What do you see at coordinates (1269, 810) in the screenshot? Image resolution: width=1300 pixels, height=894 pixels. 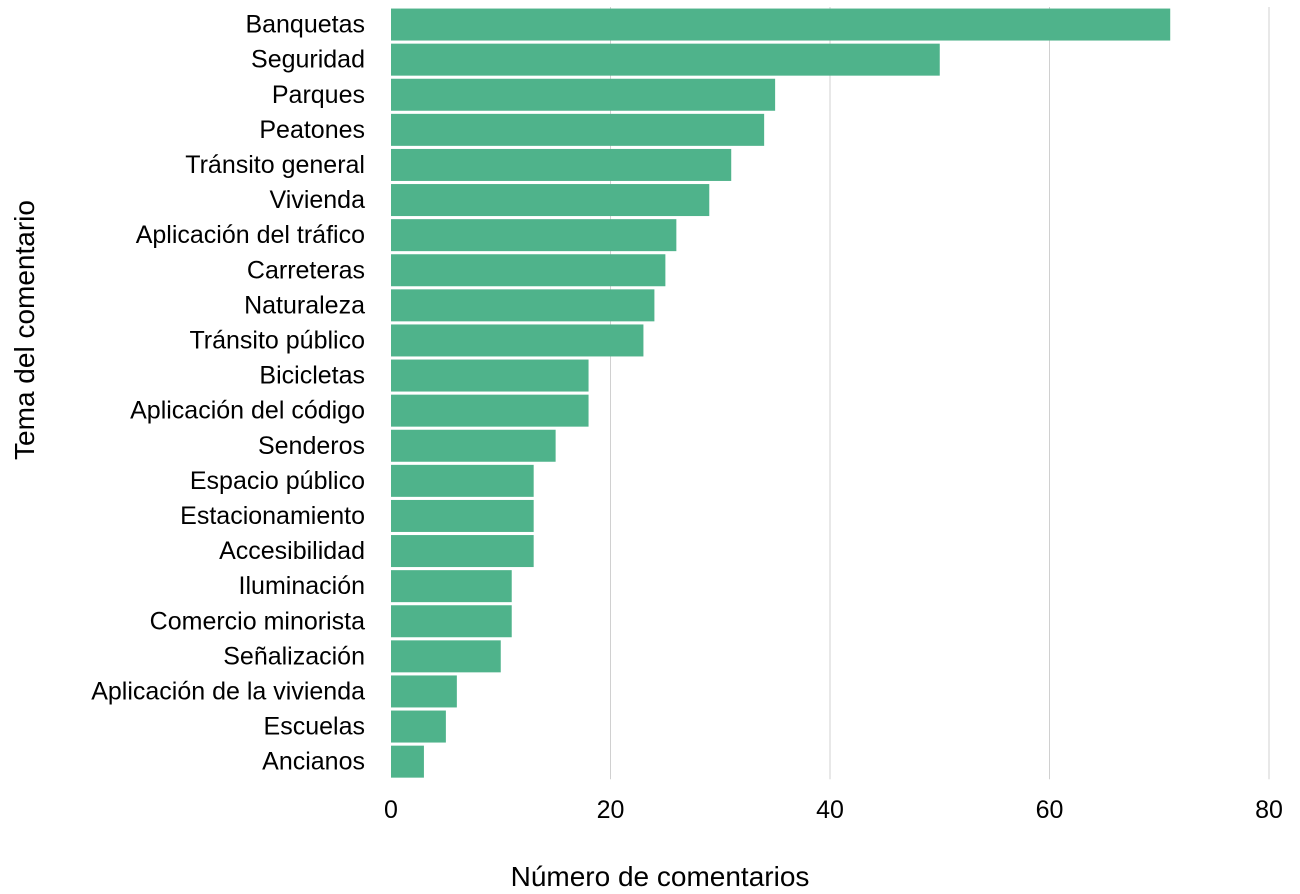 I see `x-tick-label: 80` at bounding box center [1269, 810].